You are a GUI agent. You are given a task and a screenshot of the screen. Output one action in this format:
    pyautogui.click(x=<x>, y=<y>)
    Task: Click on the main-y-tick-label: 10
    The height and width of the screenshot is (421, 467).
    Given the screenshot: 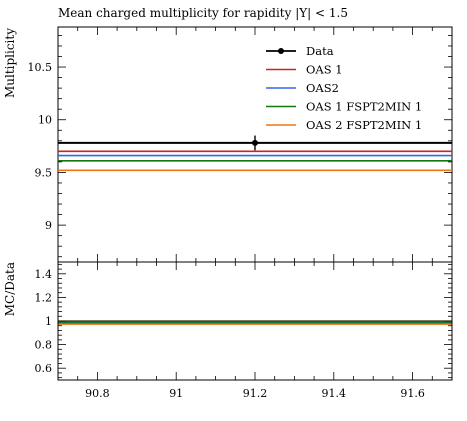 What is the action you would take?
    pyautogui.click(x=45, y=120)
    